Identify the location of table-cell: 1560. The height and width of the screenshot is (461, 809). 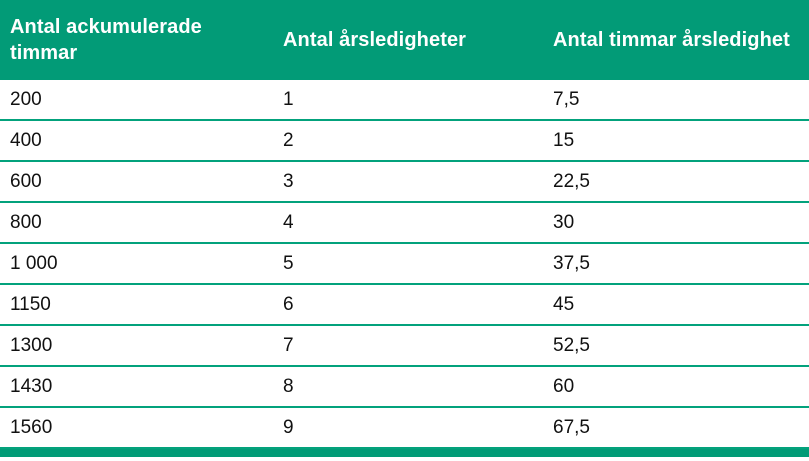
(31, 427).